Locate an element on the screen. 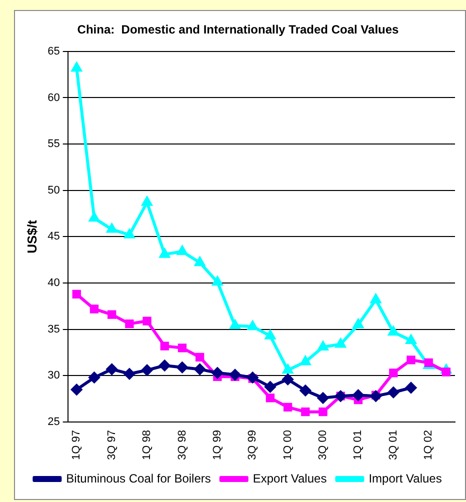 The image size is (466, 502). y-tick-label: 65 is located at coordinates (54, 51).